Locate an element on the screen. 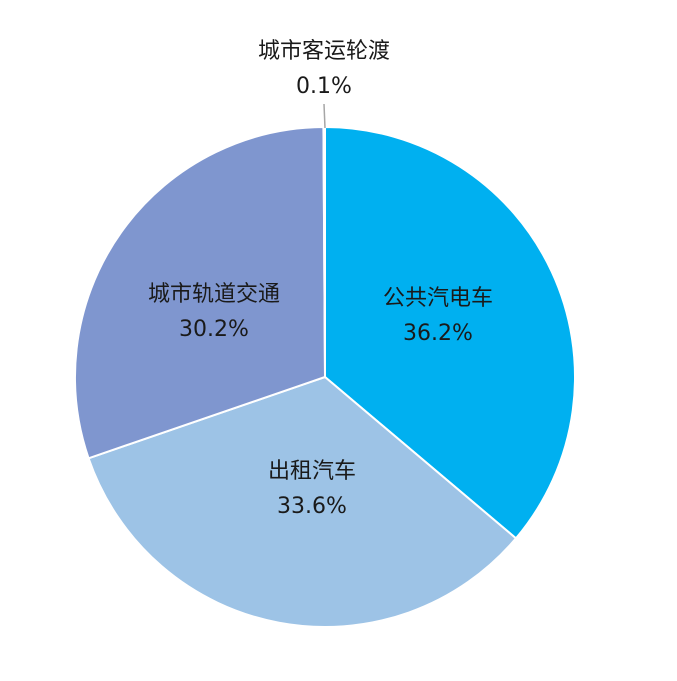  slice-label-taxi: 出租汽车 is located at coordinates (312, 471).